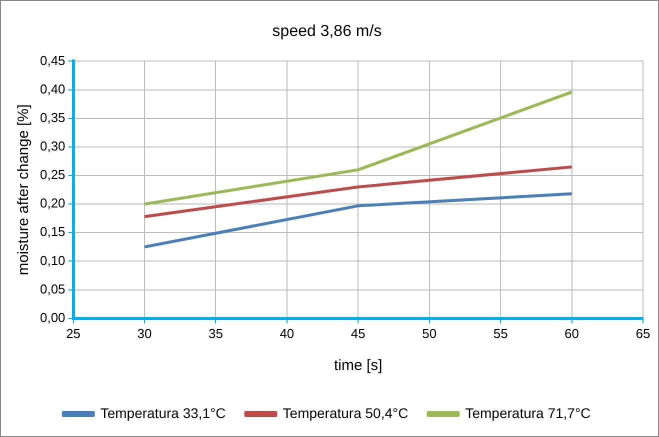  What do you see at coordinates (287, 333) in the screenshot?
I see `x-tick-label: 40` at bounding box center [287, 333].